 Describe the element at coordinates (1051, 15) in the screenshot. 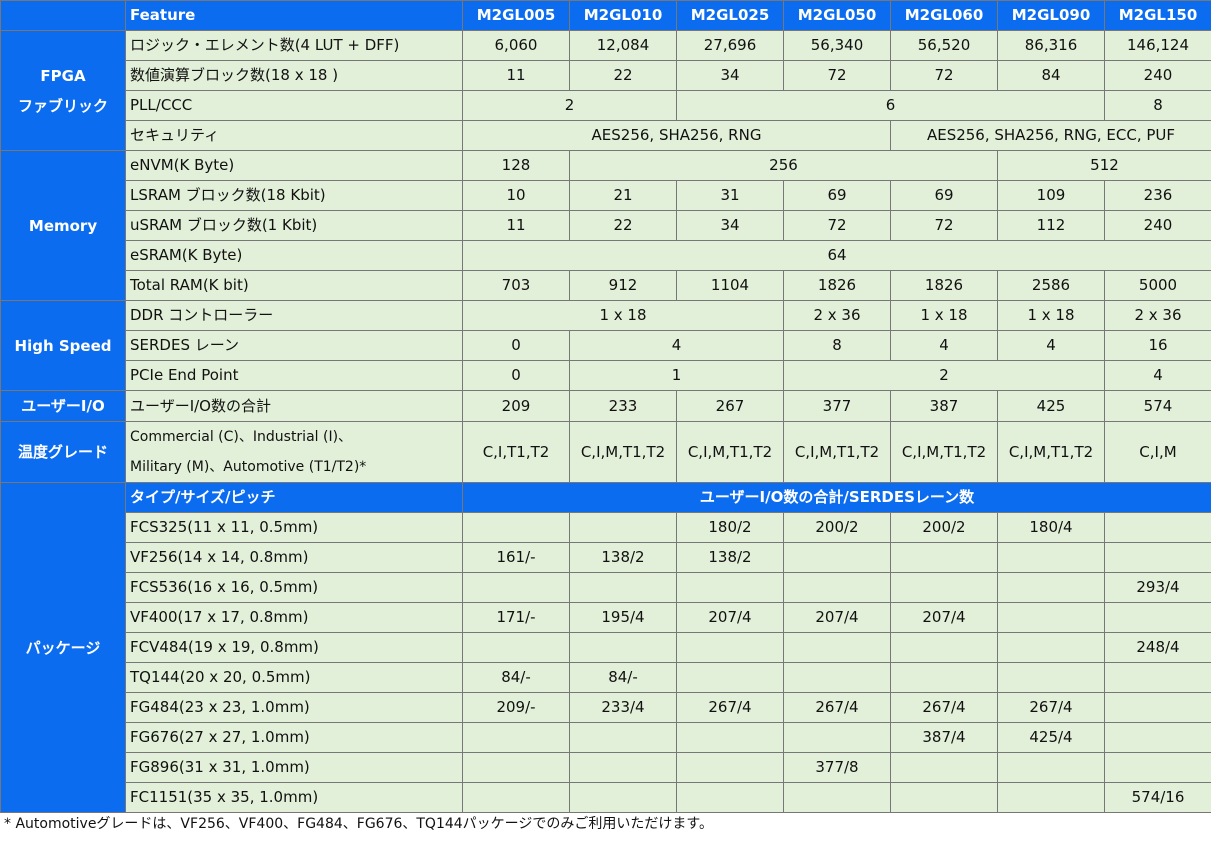

I see `header-model: M2GL090` at that location.